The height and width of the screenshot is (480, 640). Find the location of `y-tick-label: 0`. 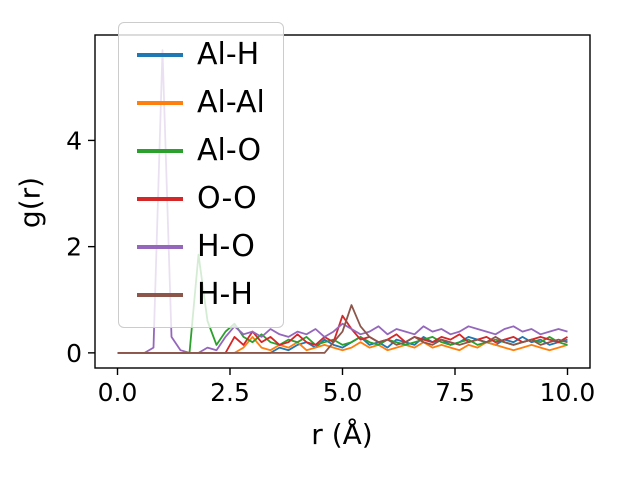

y-tick-label: 0 is located at coordinates (74, 353).